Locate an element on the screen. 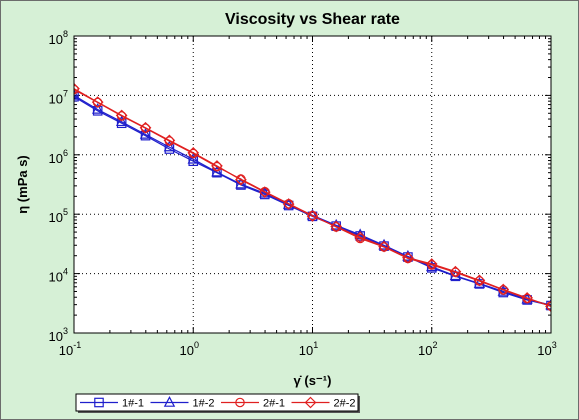 The image size is (579, 420). legend-label: 1#-2 is located at coordinates (204, 404).